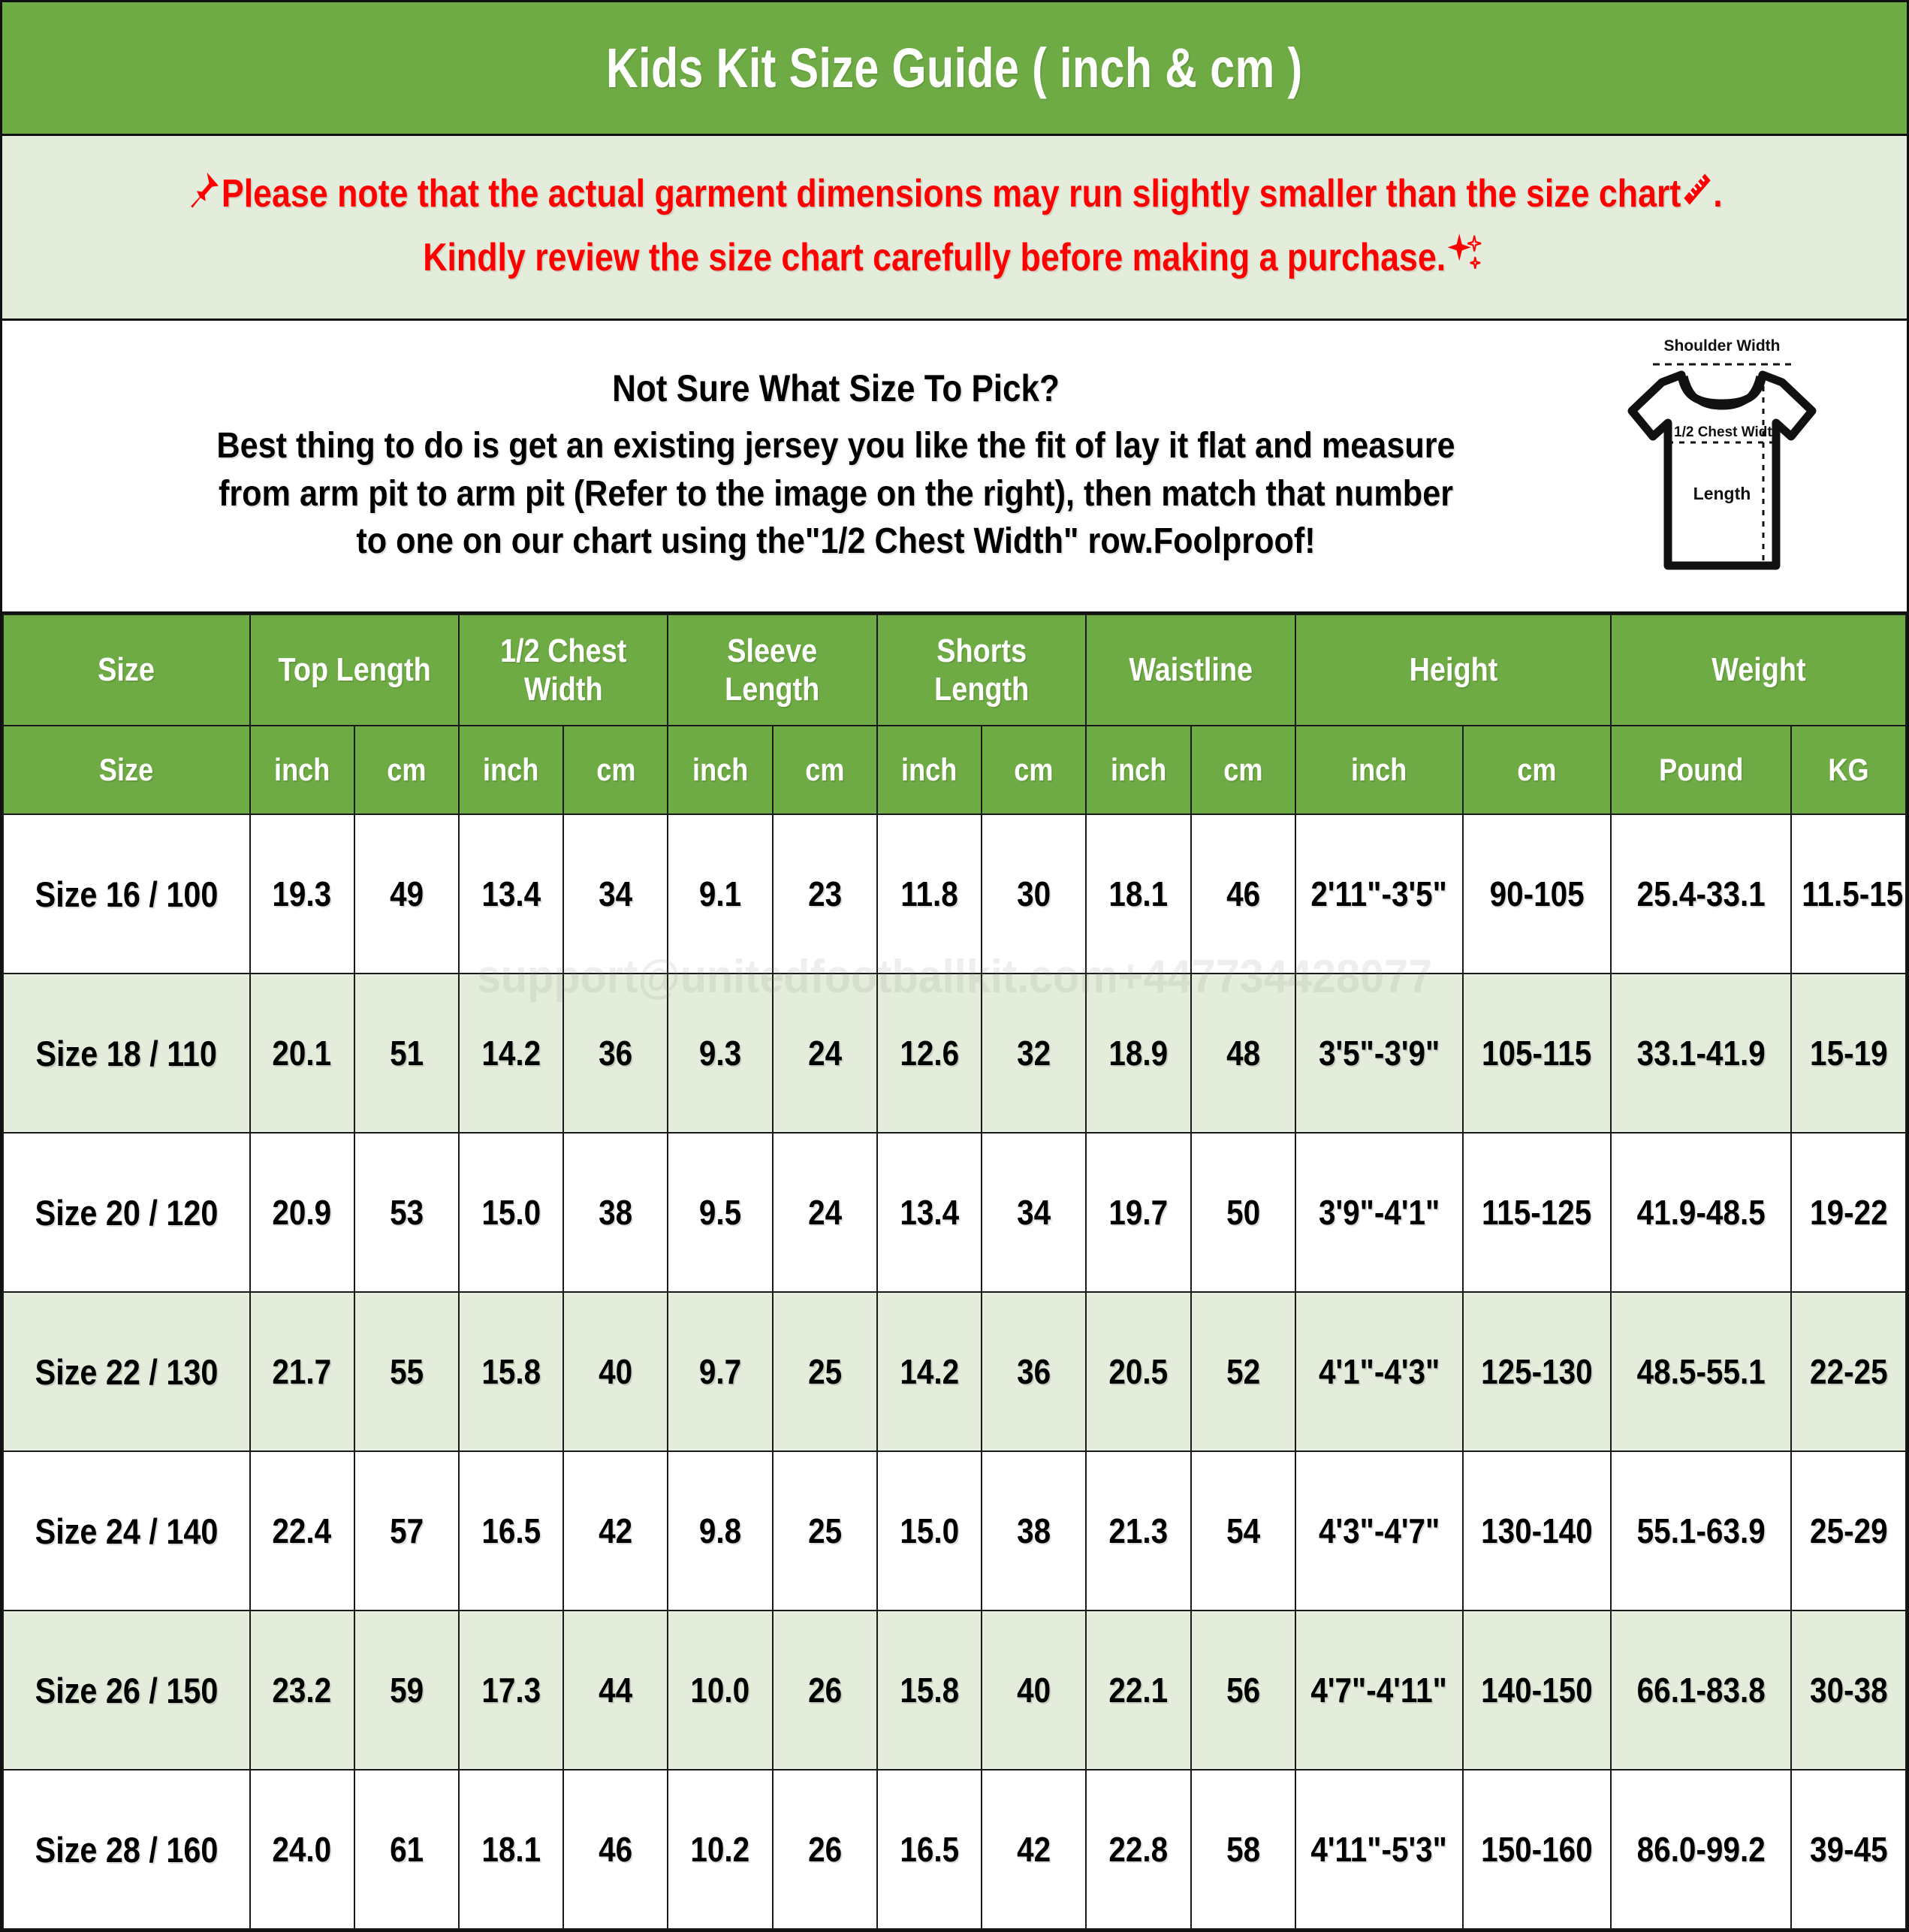 The height and width of the screenshot is (1932, 1909). I want to click on help-heading: Not Sure What Size To Pick?, so click(836, 389).